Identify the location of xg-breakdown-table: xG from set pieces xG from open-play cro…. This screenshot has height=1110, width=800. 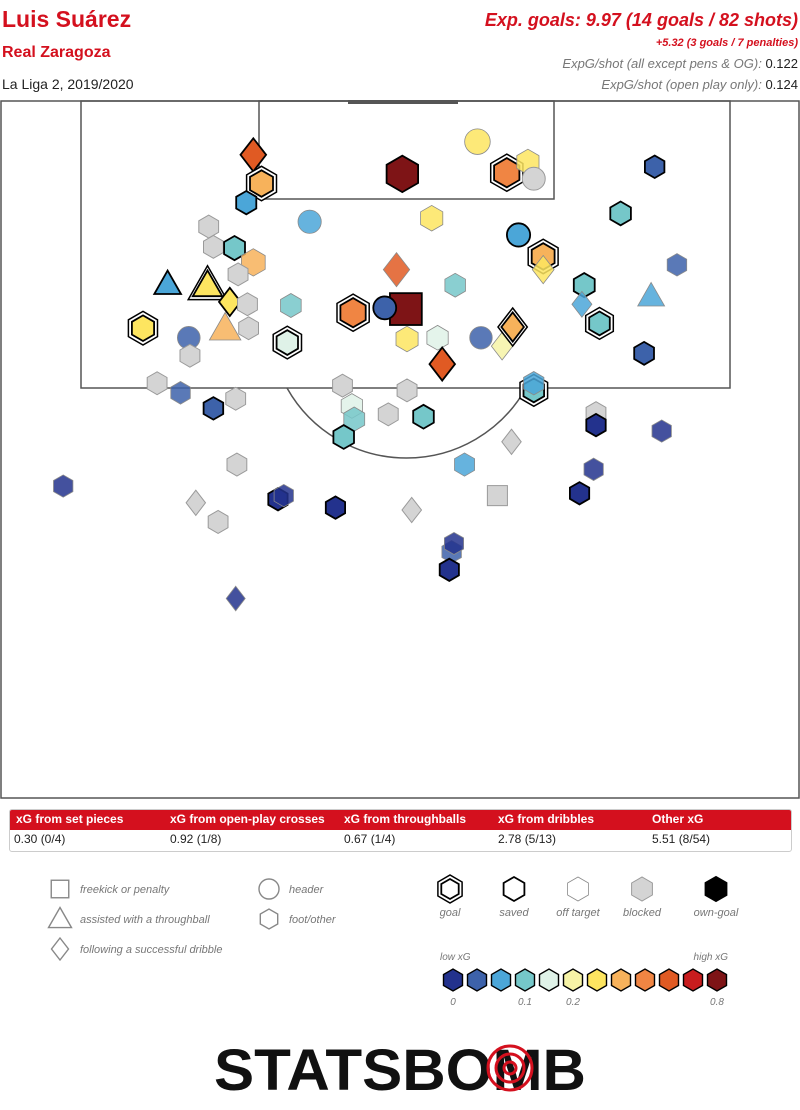
(400, 830).